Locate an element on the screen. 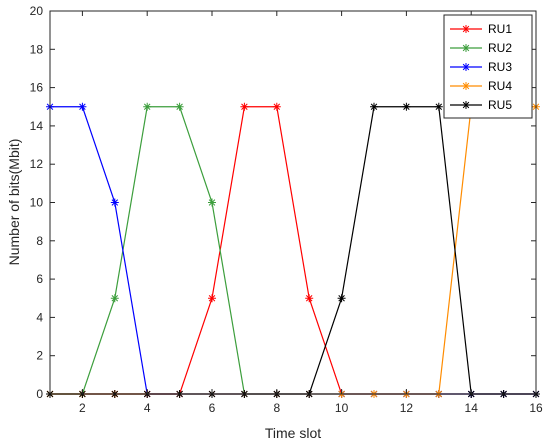 The height and width of the screenshot is (444, 550). y-tick-label: 4 is located at coordinates (39, 317).